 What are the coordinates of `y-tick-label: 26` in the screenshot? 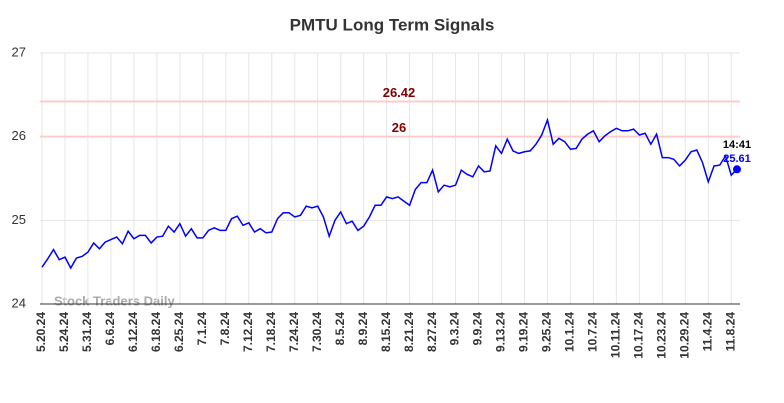 It's located at (19, 135).